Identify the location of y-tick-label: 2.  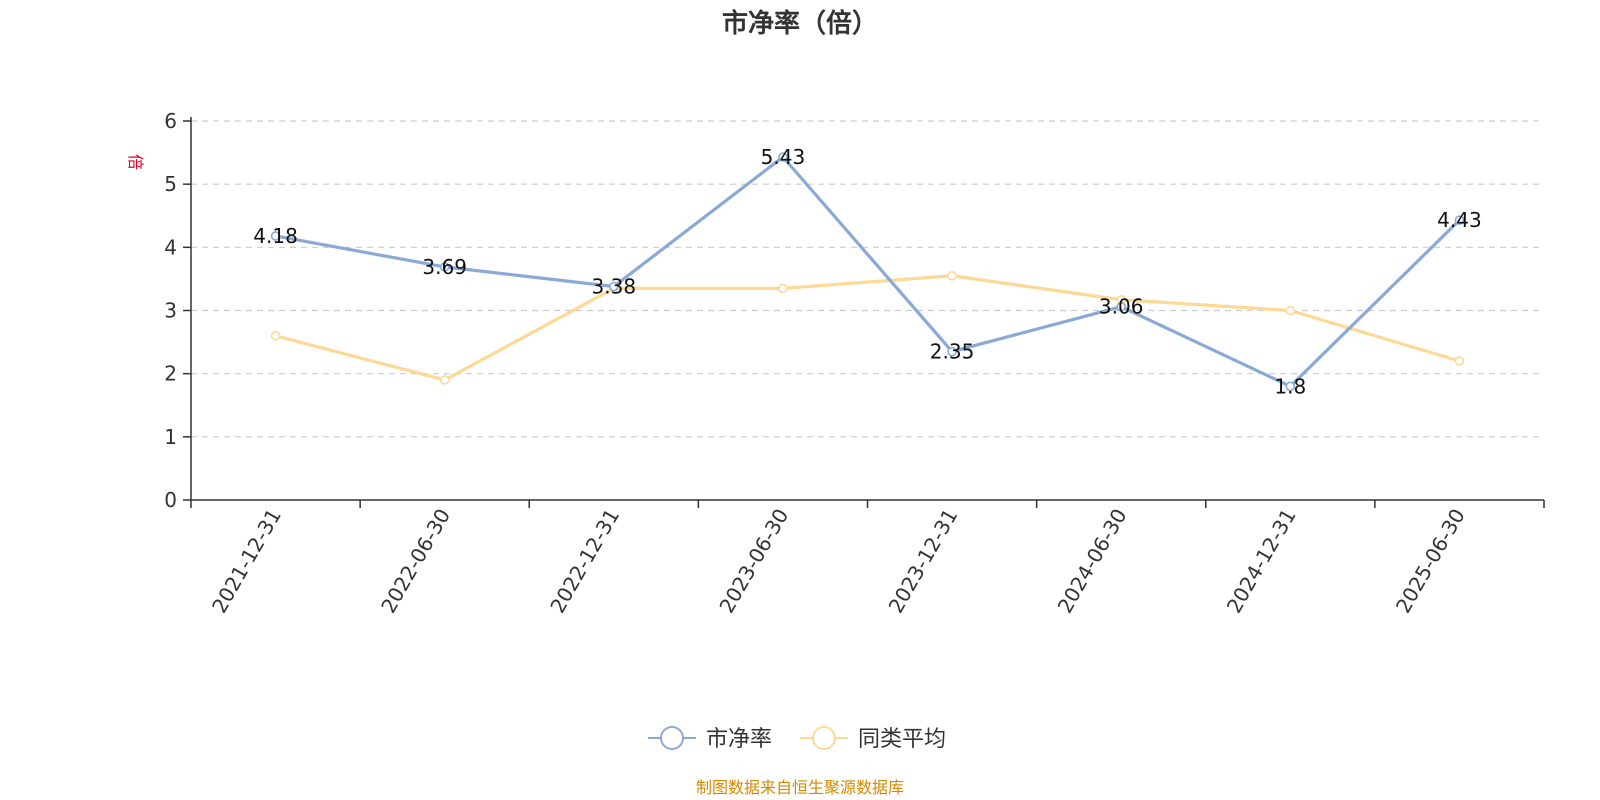
(170, 374).